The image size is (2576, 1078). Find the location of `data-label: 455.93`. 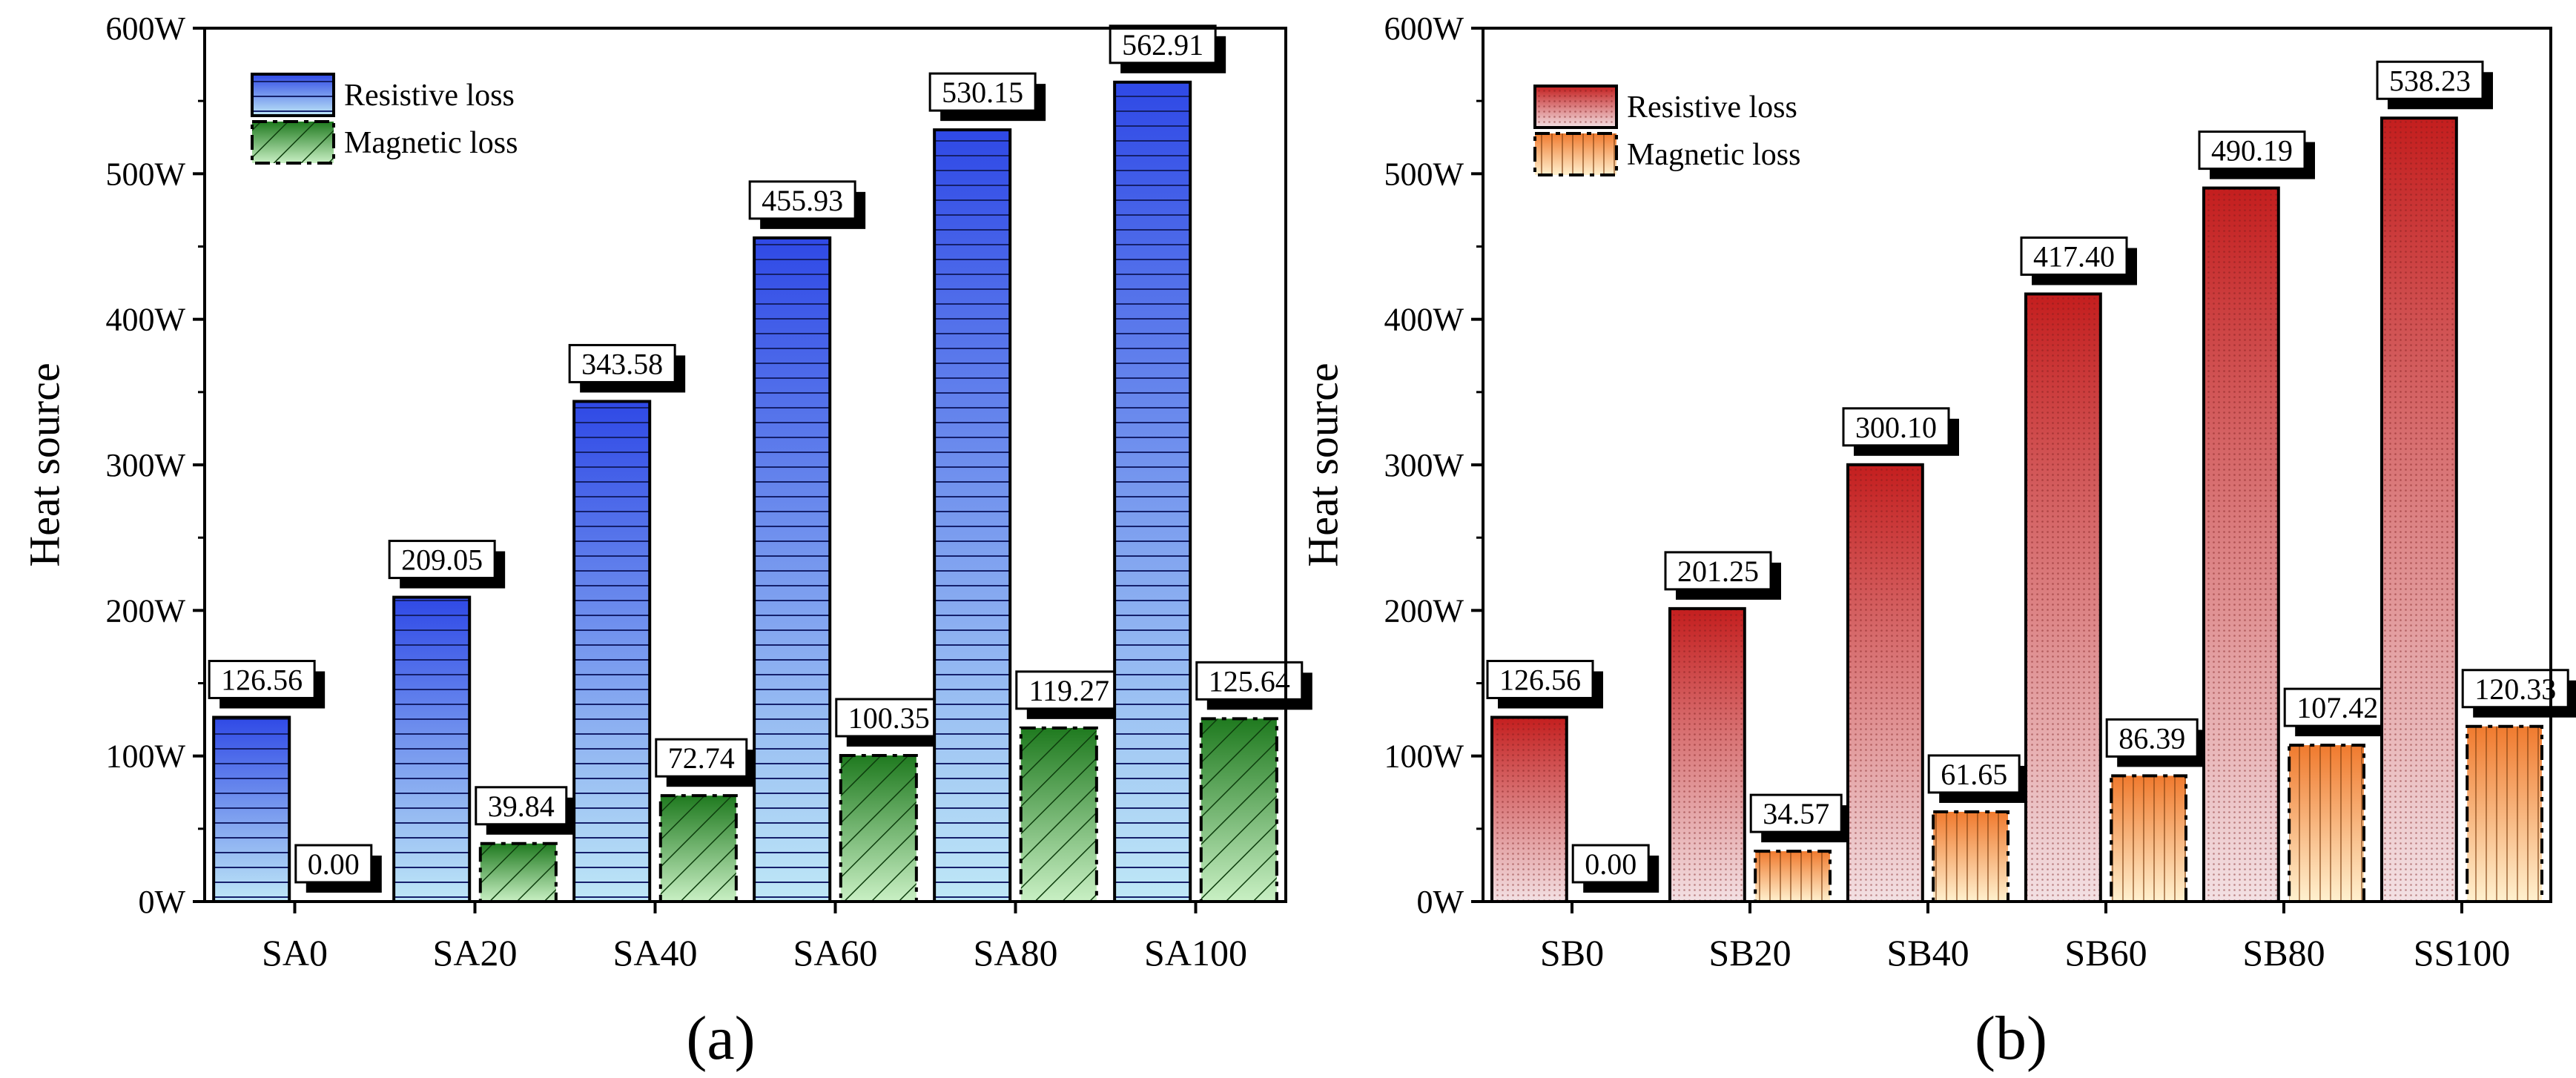

data-label: 455.93 is located at coordinates (807, 204).